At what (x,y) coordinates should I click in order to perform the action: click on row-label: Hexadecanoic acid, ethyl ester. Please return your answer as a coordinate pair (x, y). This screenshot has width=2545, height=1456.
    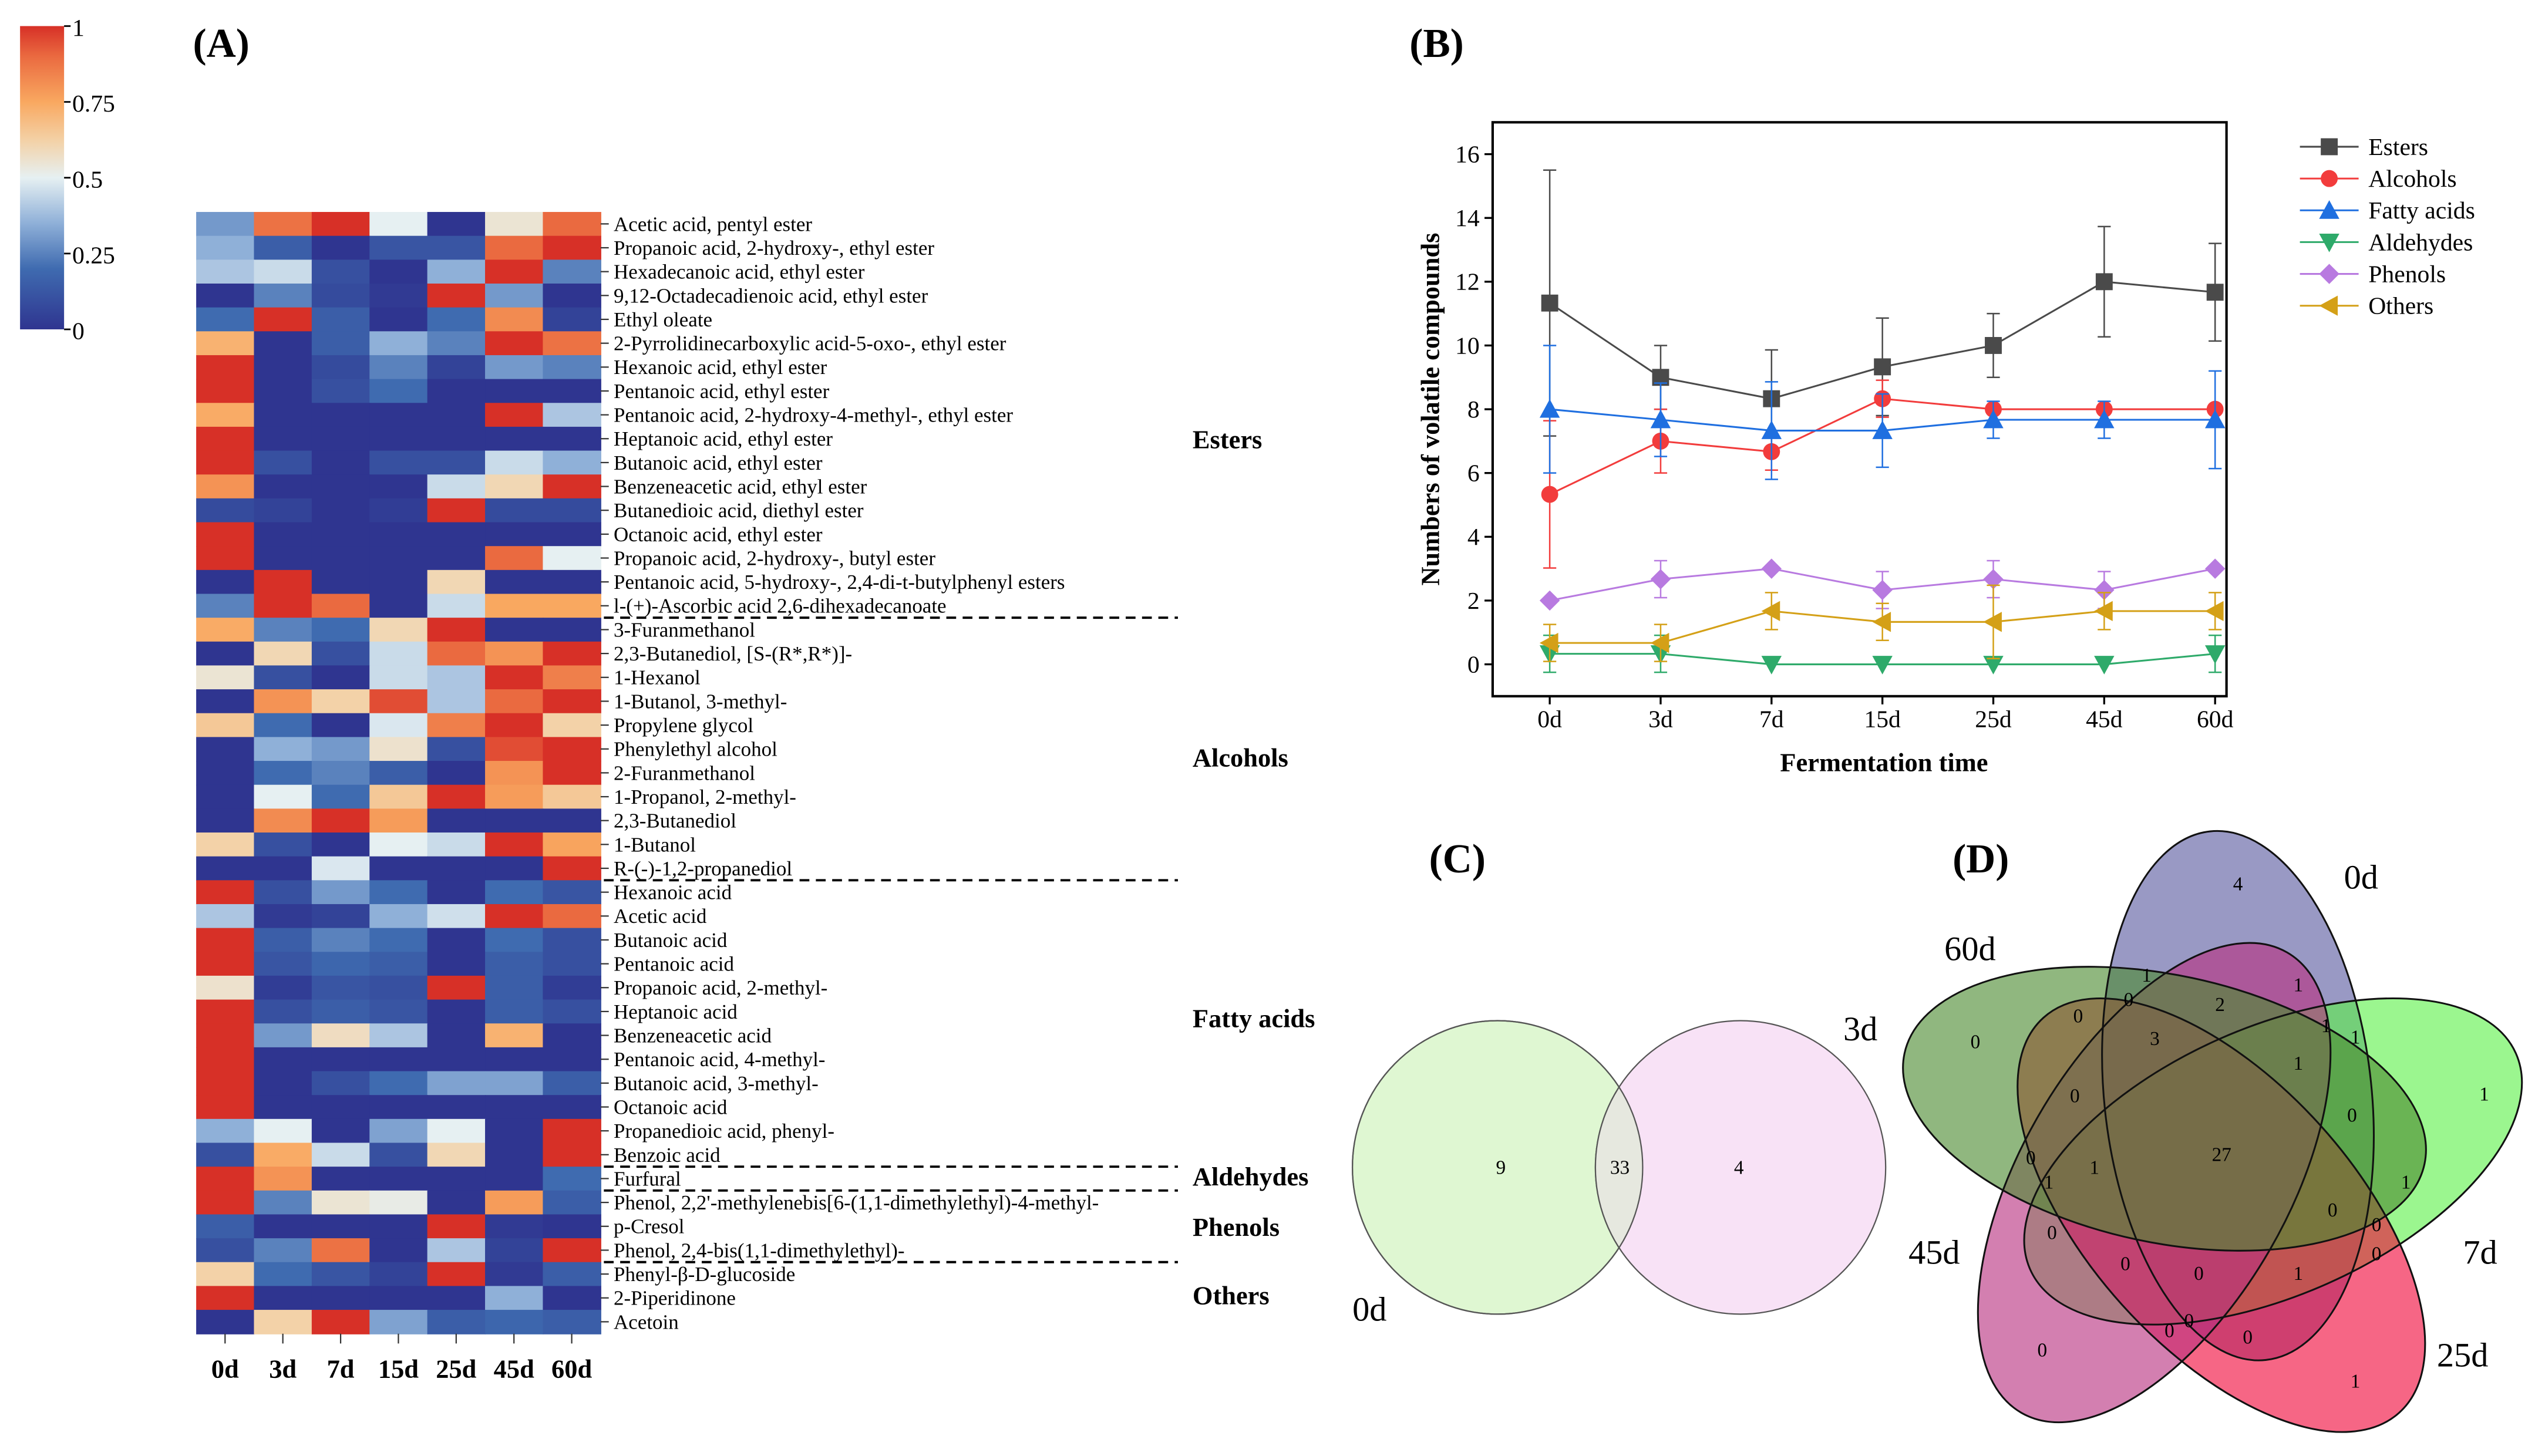
    Looking at the image, I should click on (739, 272).